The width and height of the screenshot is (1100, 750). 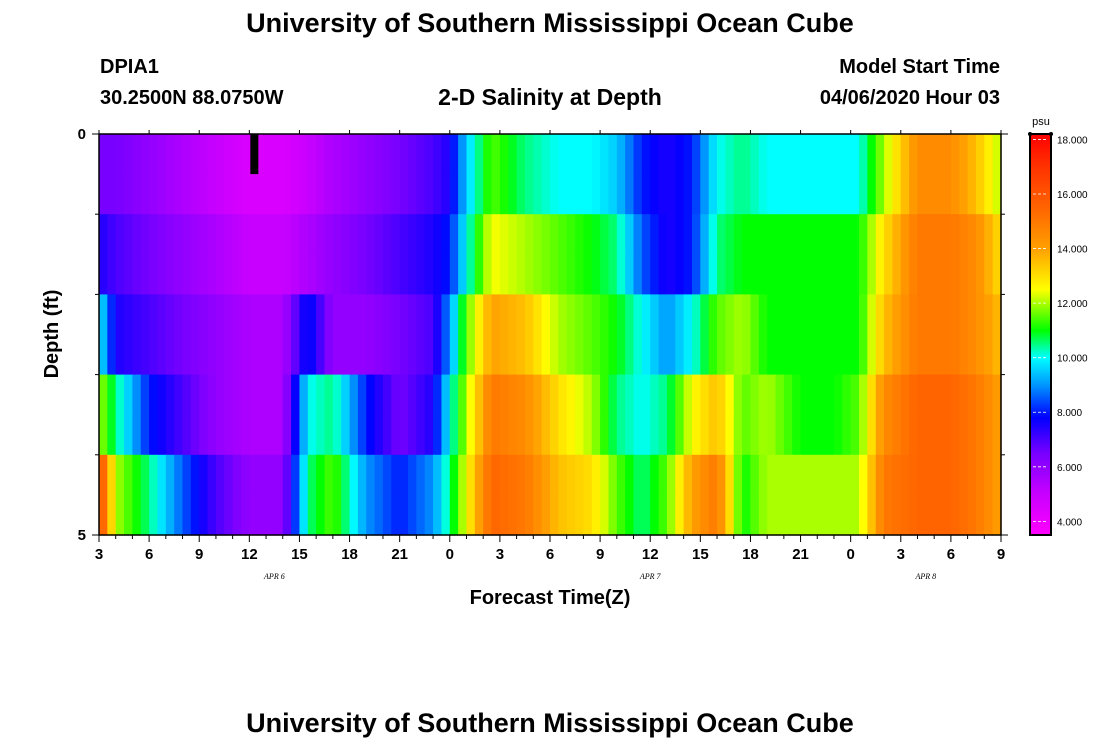 I want to click on x-tick-label: 15, so click(x=700, y=554).